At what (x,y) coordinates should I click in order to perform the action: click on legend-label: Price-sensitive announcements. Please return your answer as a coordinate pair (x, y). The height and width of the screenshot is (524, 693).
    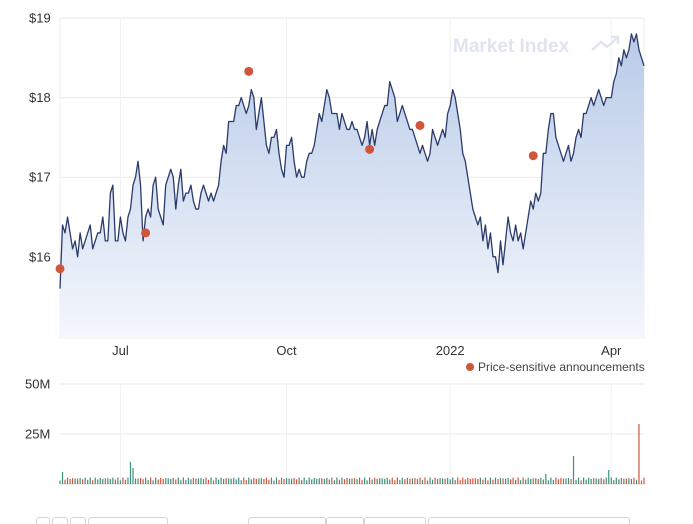
    Looking at the image, I should click on (561, 367).